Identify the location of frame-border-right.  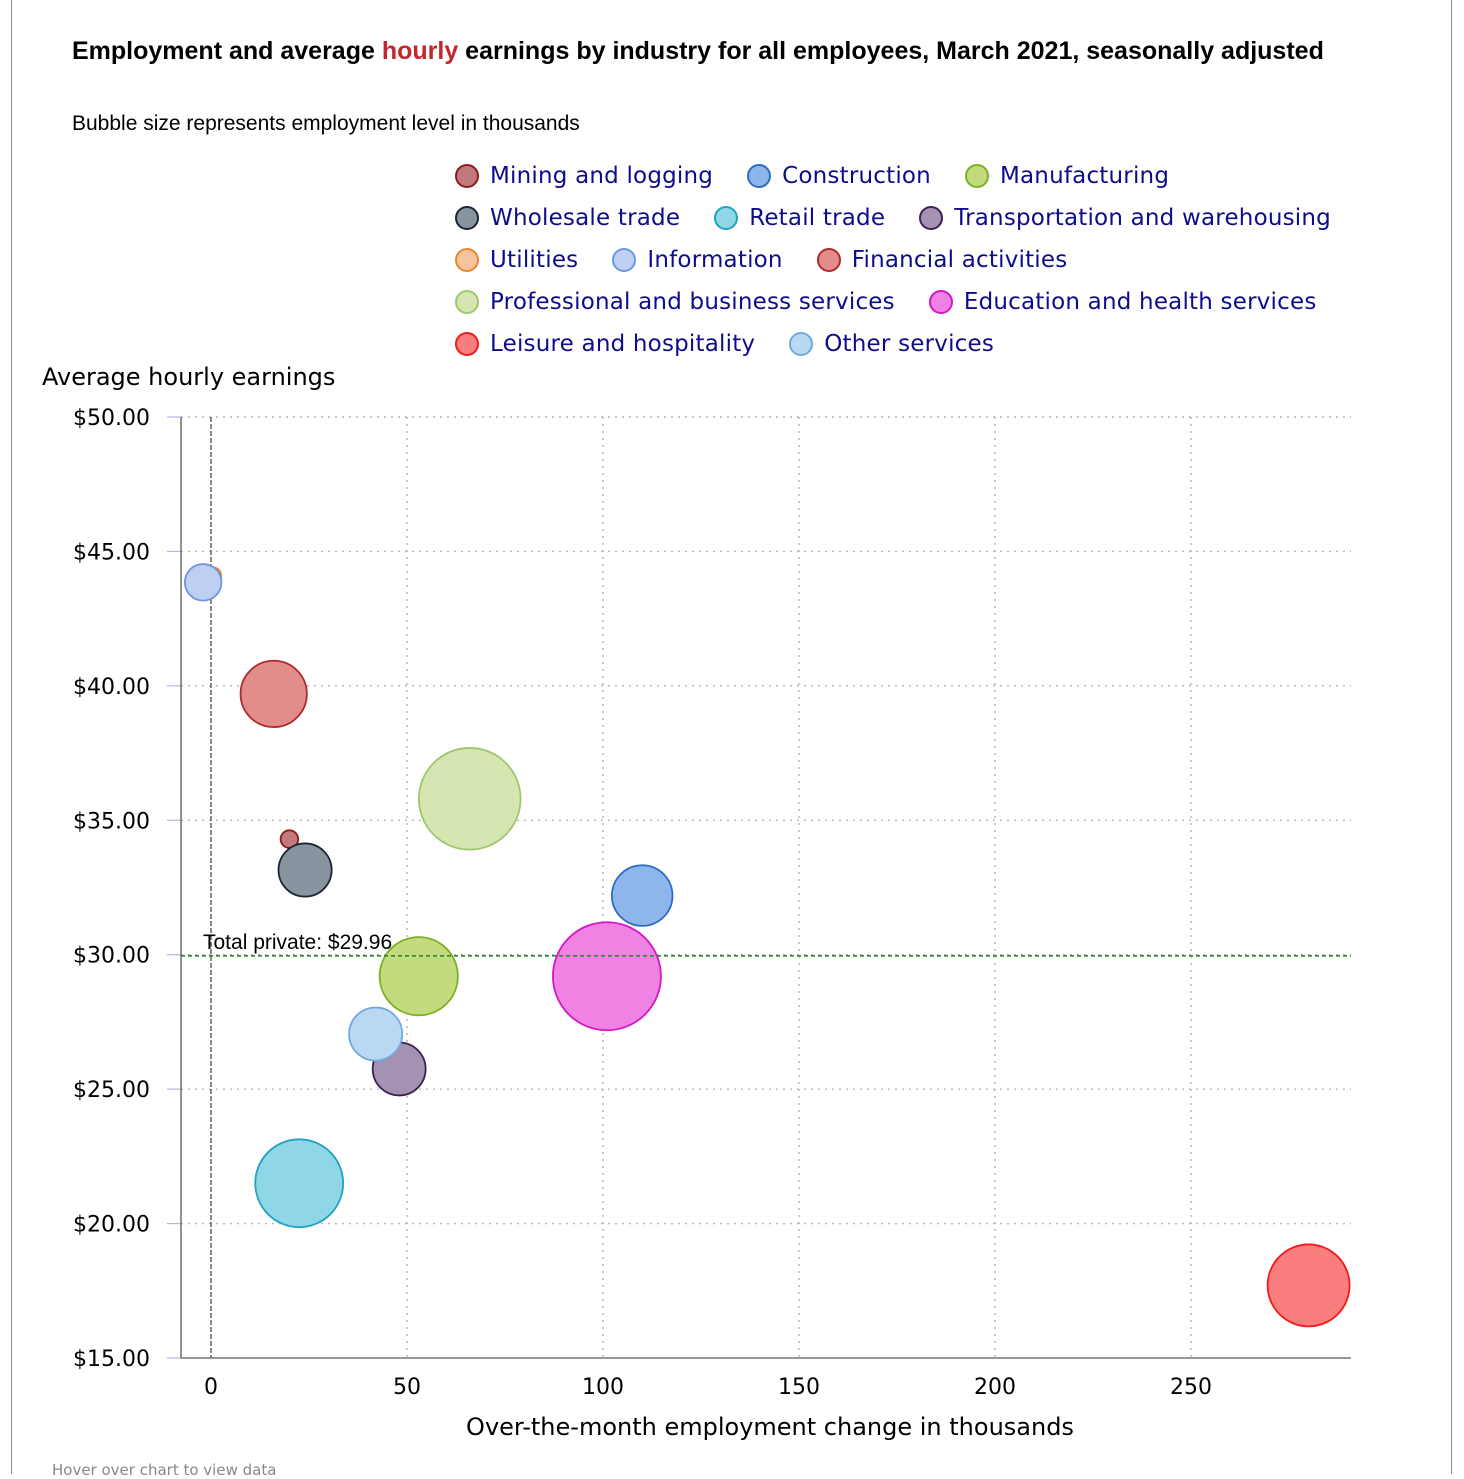
(1451, 737).